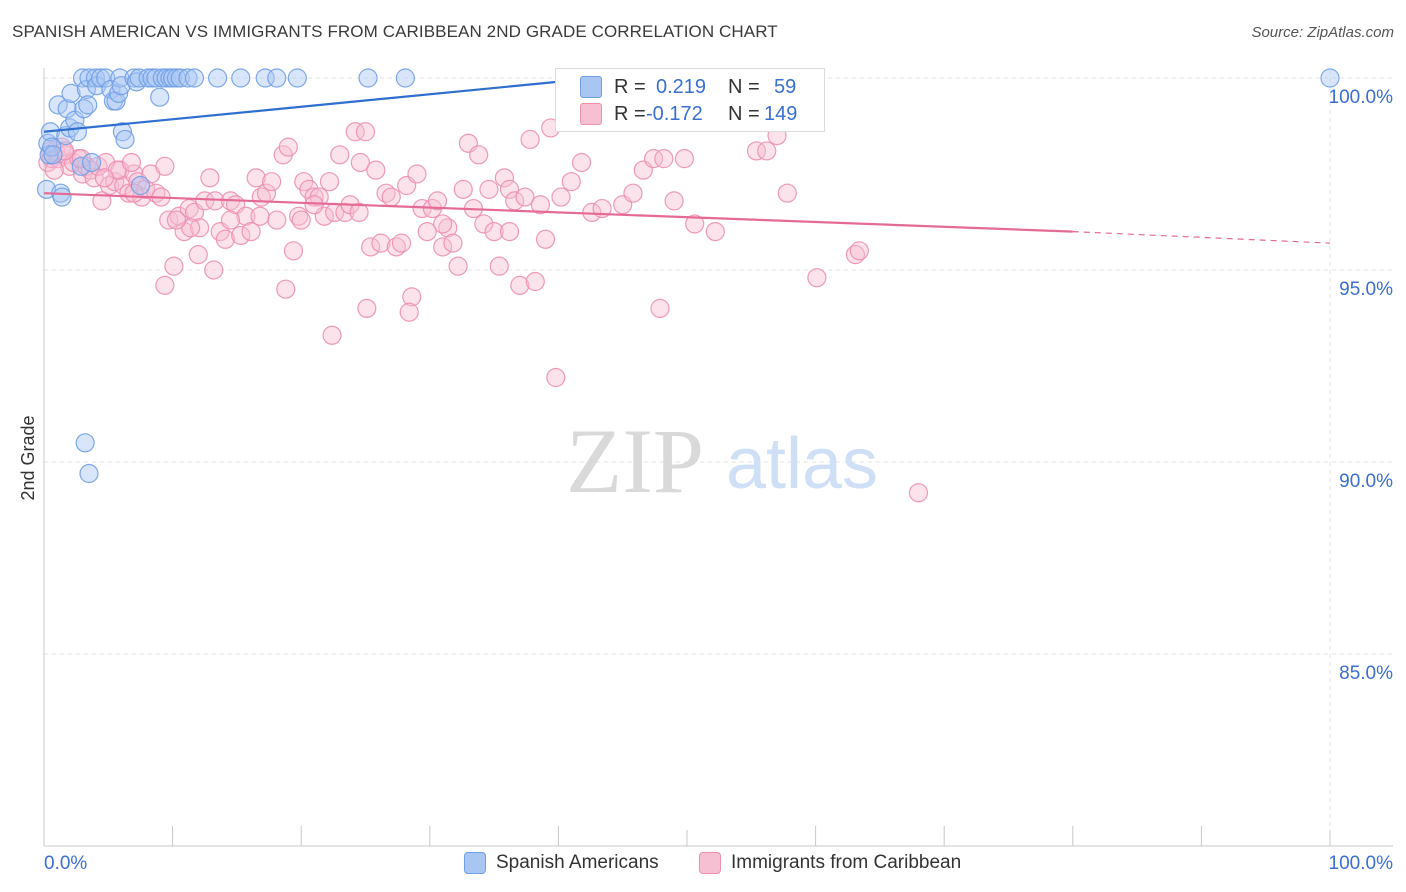  I want to click on legend-item-spanish-americans: Spanish Americans, so click(561, 863).